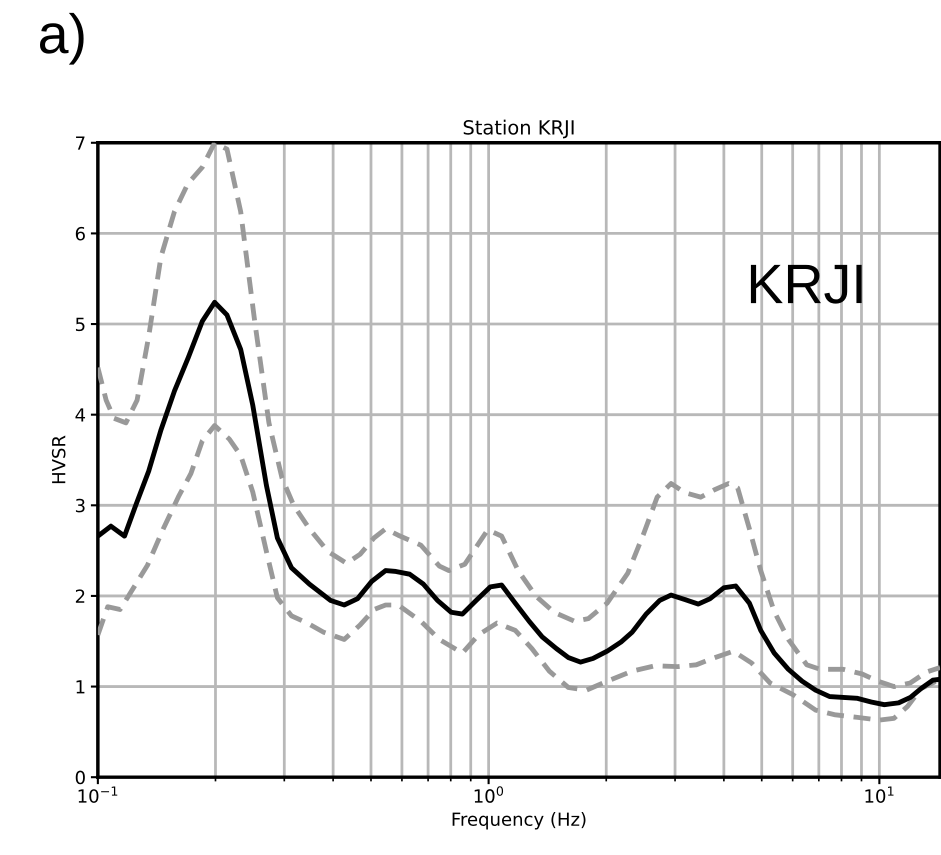 This screenshot has height=855, width=941. Describe the element at coordinates (80, 325) in the screenshot. I see `y-tick-label: 5` at that location.